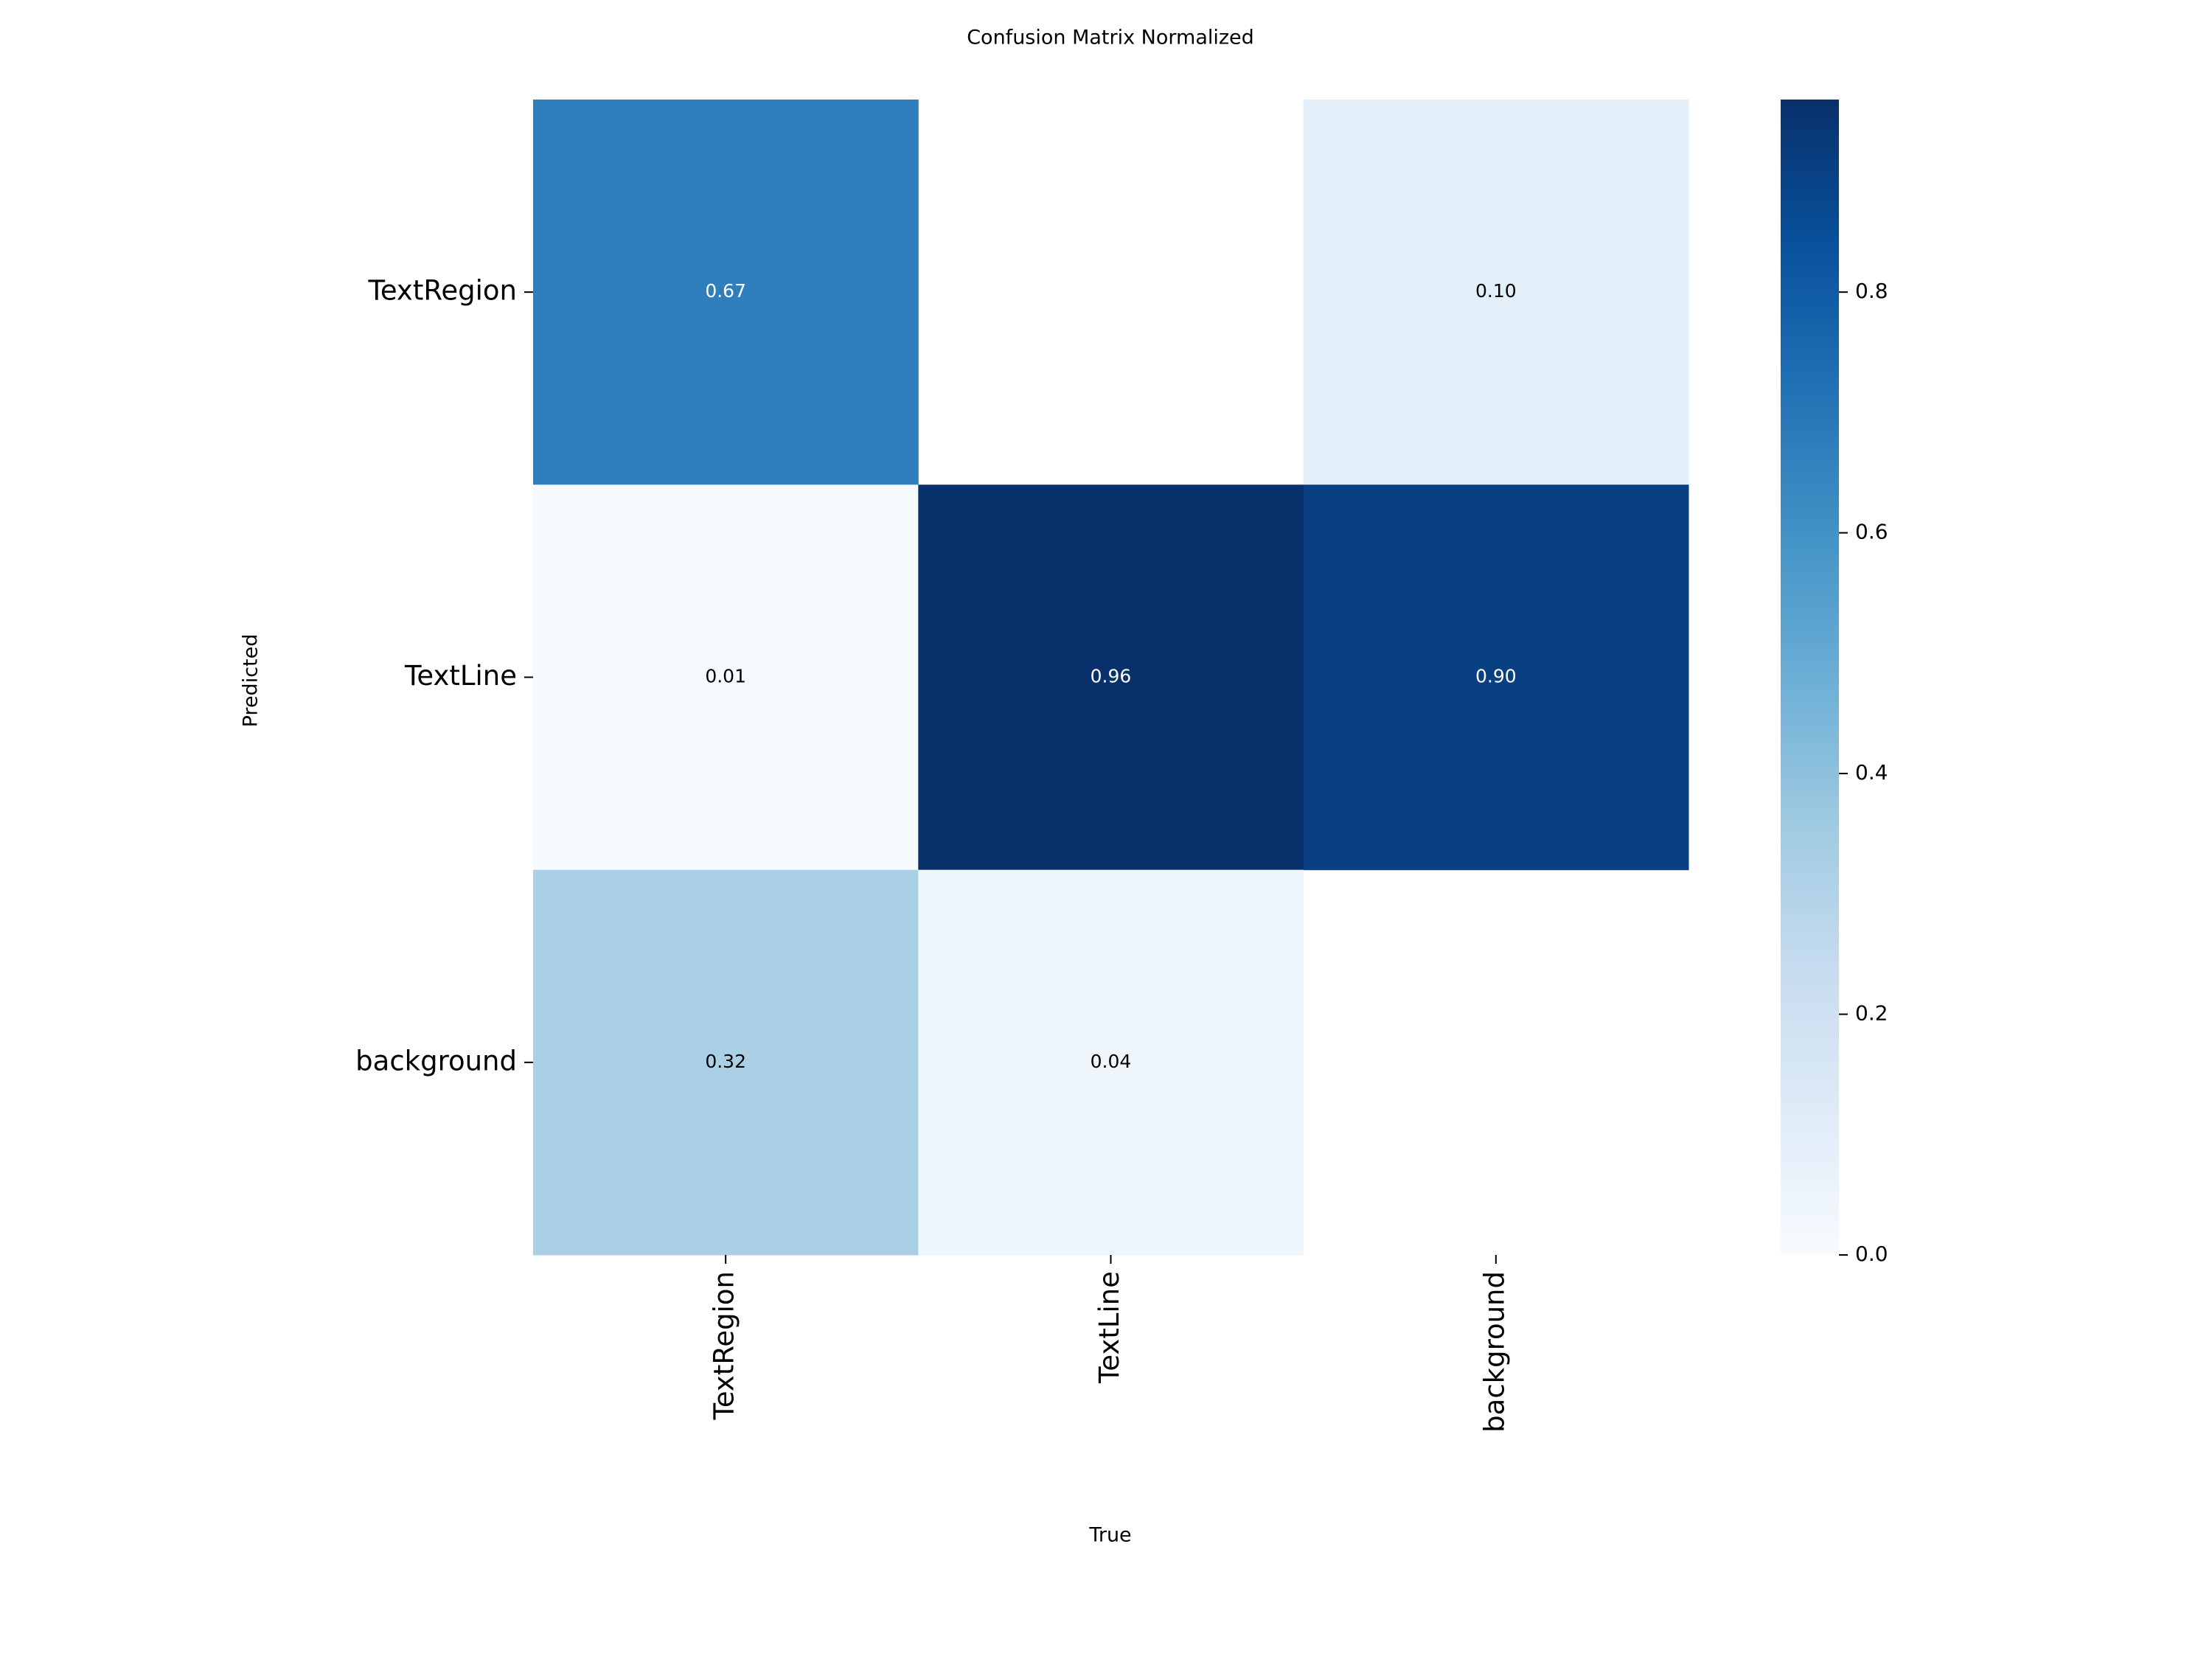  Describe the element at coordinates (443, 291) in the screenshot. I see `y-tick-label: TextRegion` at that location.